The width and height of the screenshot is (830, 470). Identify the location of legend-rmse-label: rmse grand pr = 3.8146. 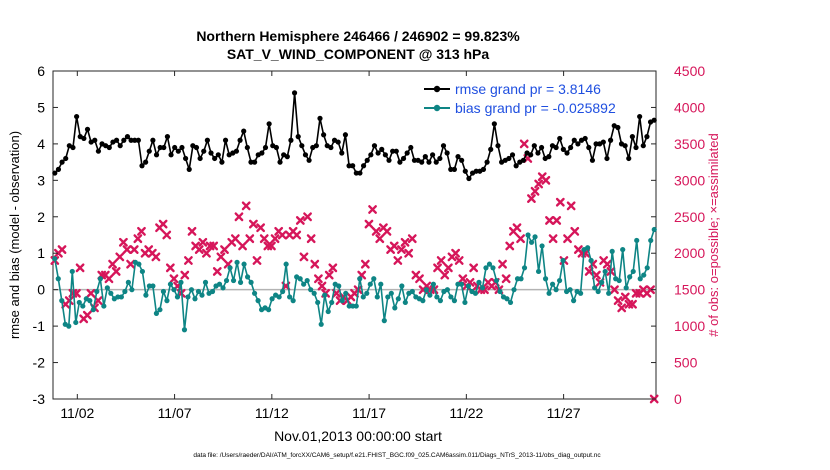
(528, 89).